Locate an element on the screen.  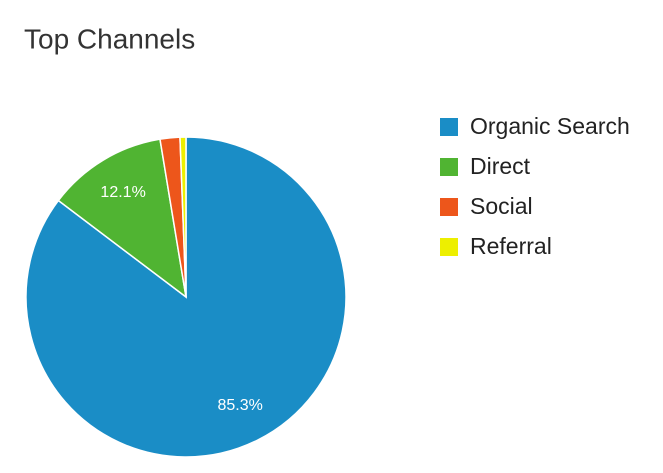
legend-label: Direct is located at coordinates (500, 166).